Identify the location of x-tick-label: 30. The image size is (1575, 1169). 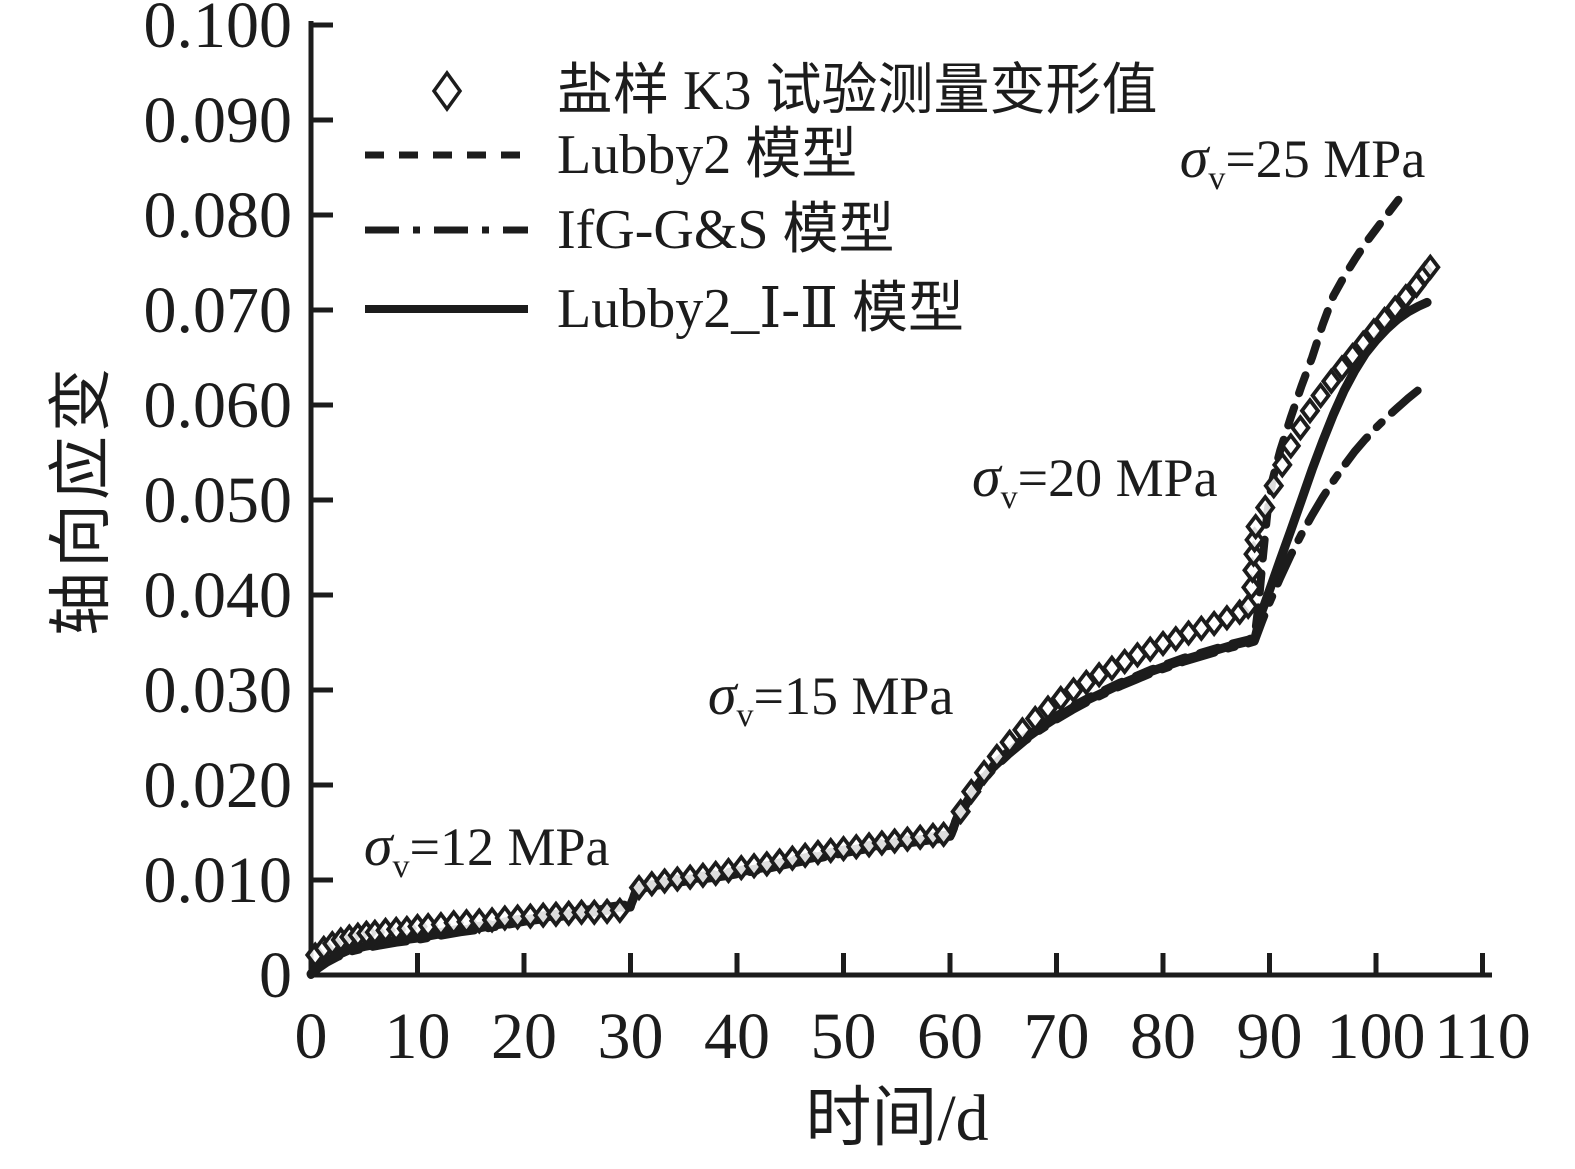
(631, 1036).